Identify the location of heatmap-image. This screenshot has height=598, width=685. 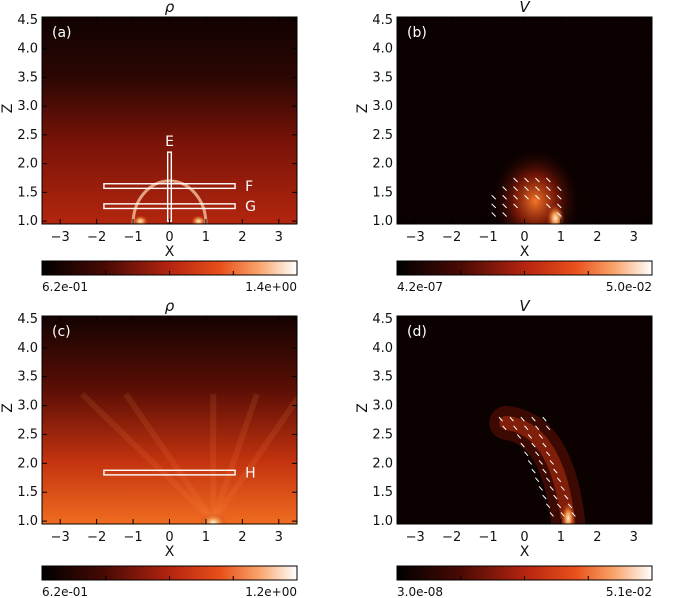
(169, 420).